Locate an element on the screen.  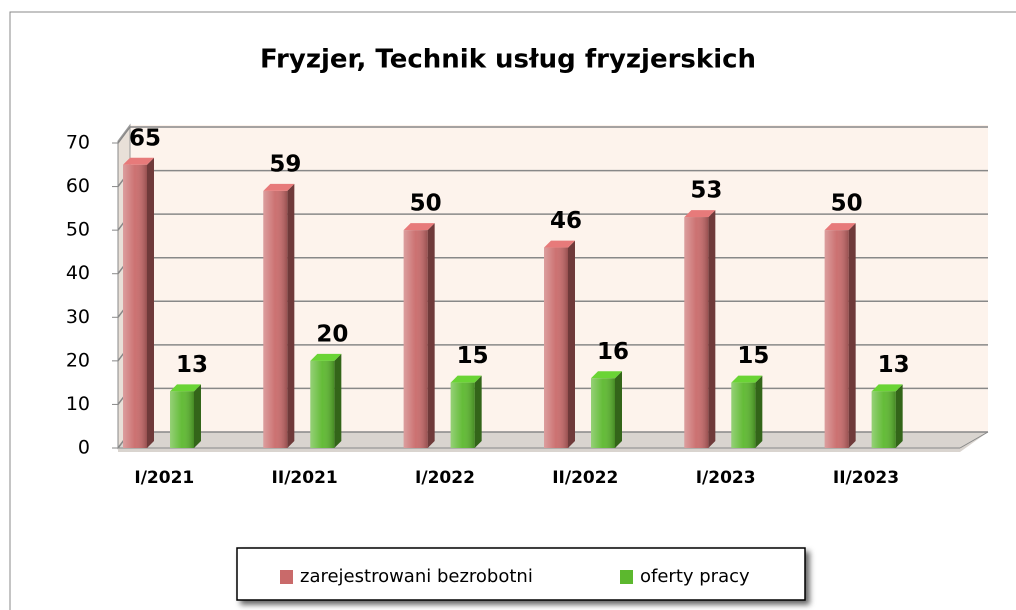
x-tick-label: I/2022 is located at coordinates (445, 478).